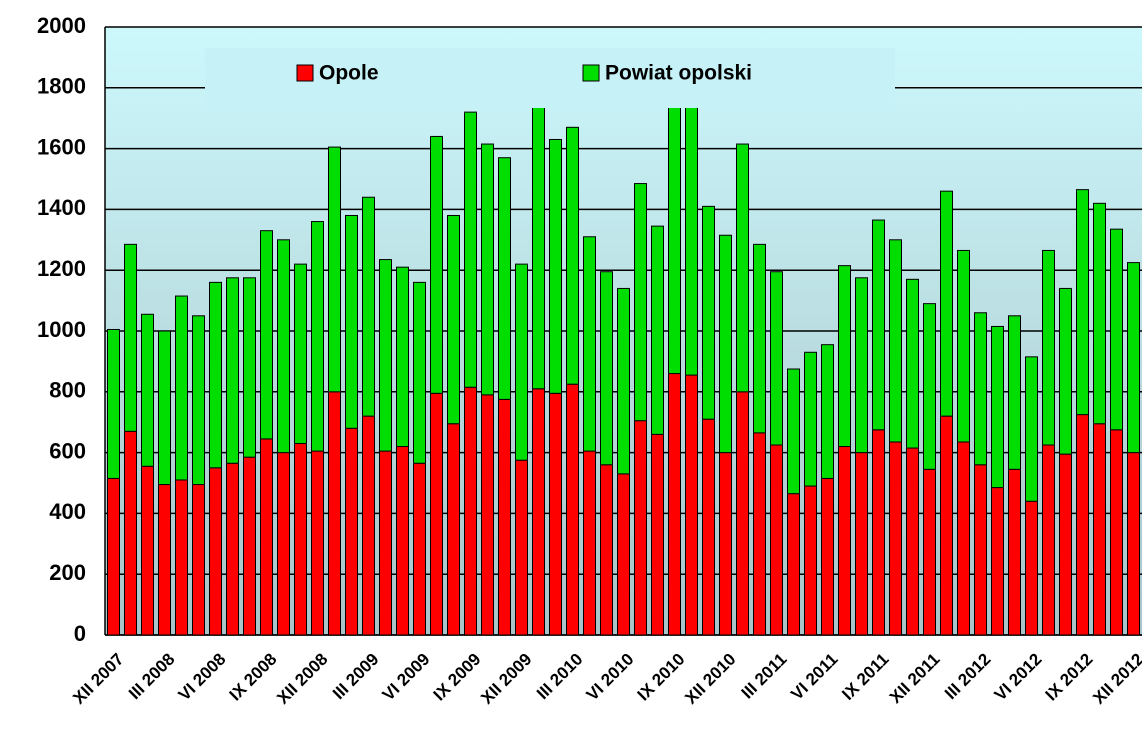 This screenshot has height=749, width=1142. Describe the element at coordinates (560, 677) in the screenshot. I see `x-tick-label: III 2010` at that location.